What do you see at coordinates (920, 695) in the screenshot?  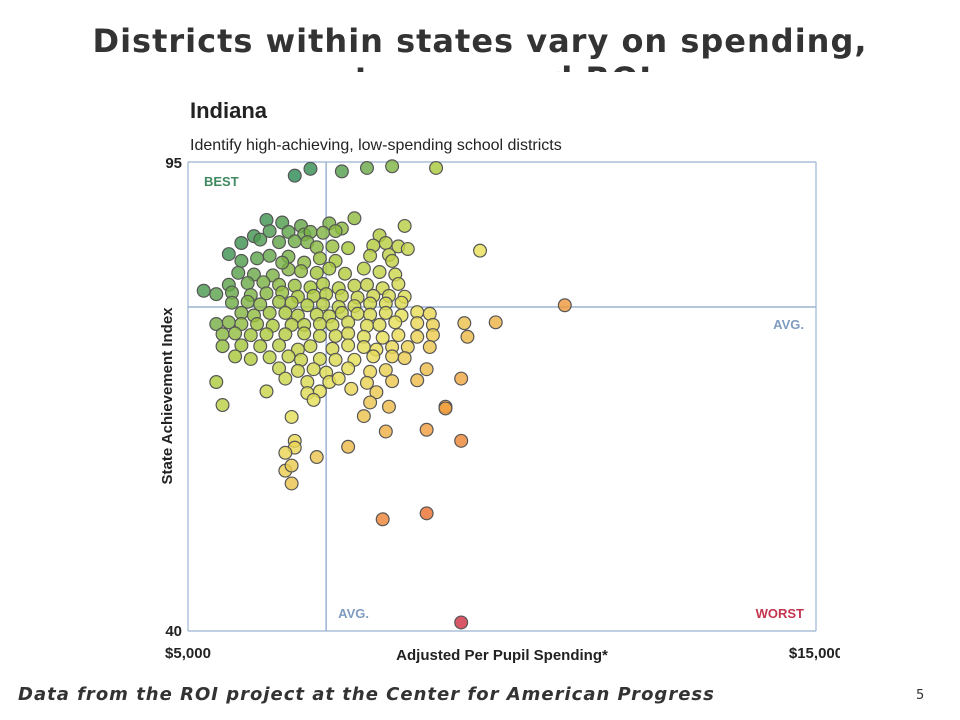 I see `page-number: 5` at bounding box center [920, 695].